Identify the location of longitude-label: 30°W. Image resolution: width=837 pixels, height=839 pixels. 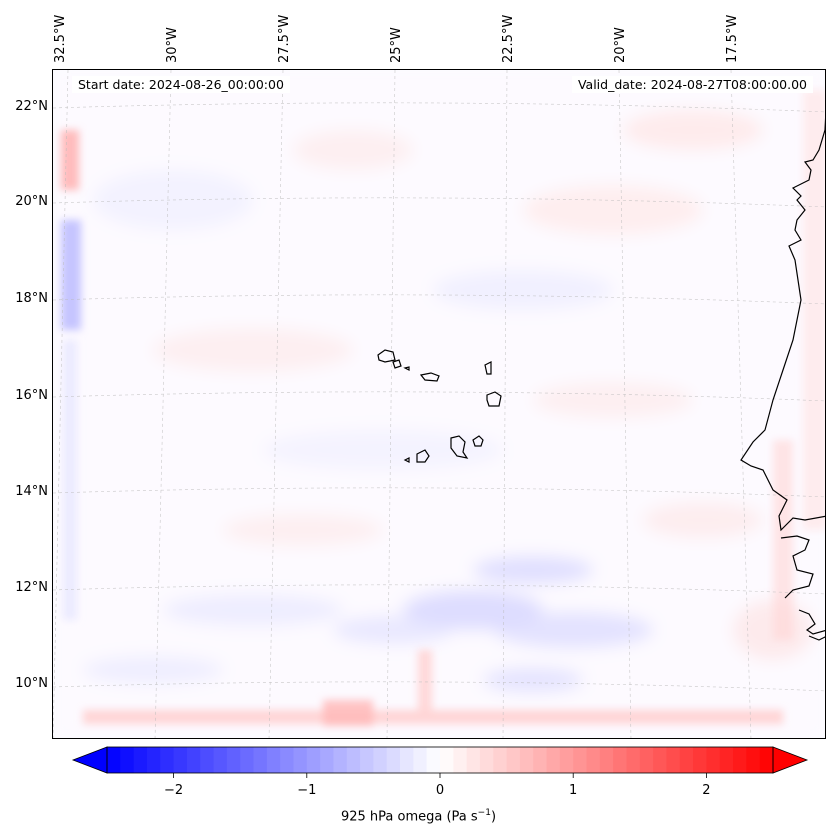
(172, 45).